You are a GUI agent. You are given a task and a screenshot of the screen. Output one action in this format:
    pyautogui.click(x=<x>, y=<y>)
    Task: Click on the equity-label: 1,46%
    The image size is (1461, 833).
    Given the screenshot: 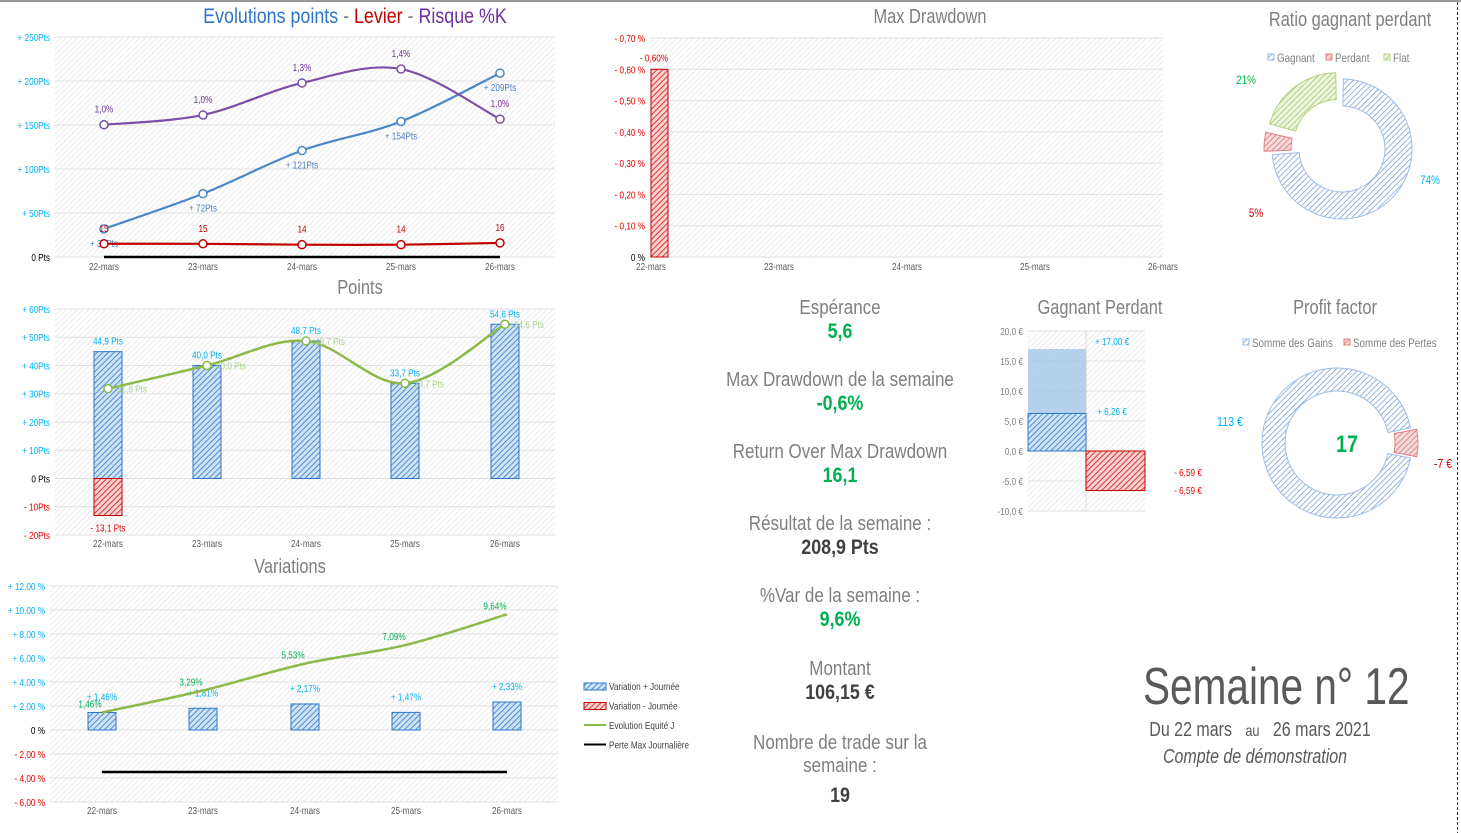 What is the action you would take?
    pyautogui.click(x=89, y=704)
    